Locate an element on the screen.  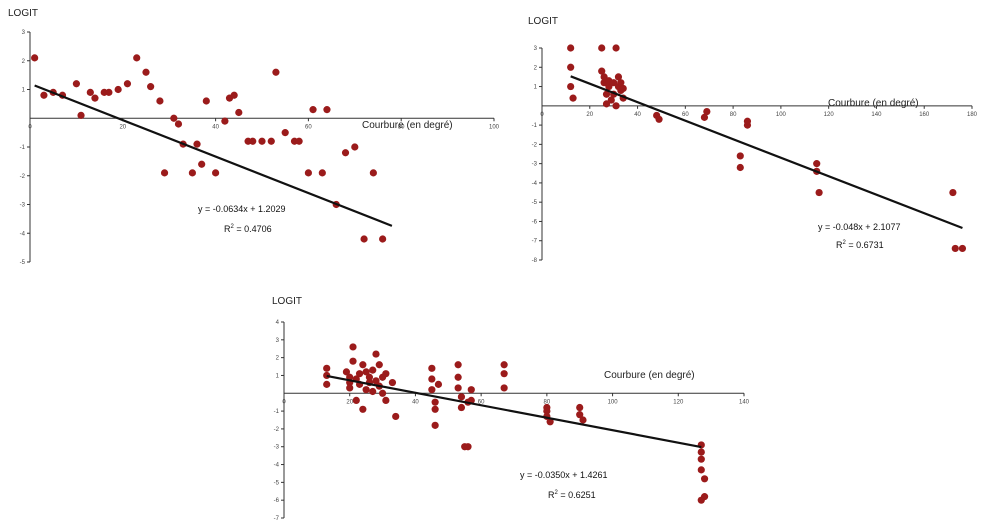
y-tick-label: -7 is located at coordinates (535, 242).